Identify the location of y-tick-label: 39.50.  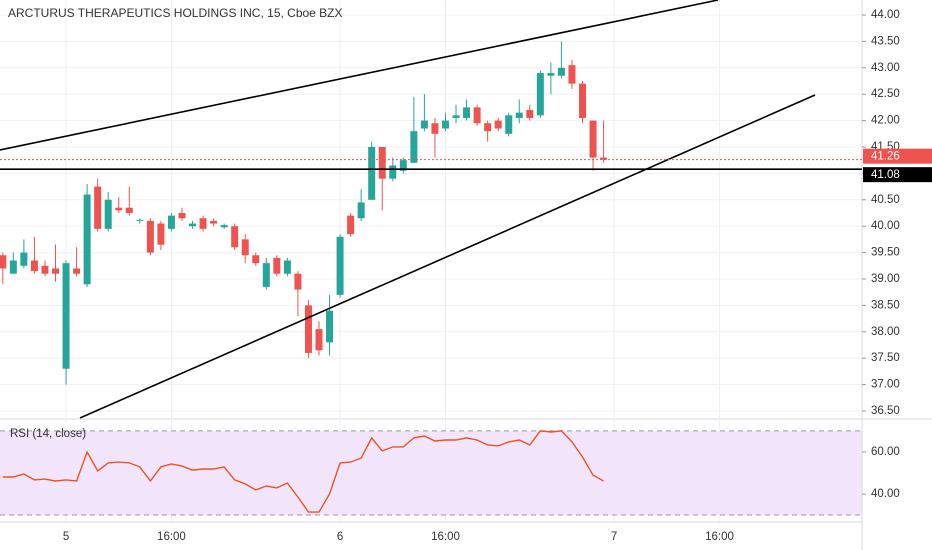
(885, 253).